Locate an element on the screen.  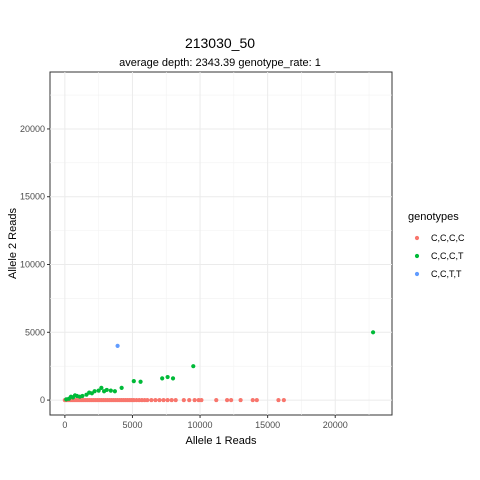
x-tick-label: 20000 is located at coordinates (335, 425).